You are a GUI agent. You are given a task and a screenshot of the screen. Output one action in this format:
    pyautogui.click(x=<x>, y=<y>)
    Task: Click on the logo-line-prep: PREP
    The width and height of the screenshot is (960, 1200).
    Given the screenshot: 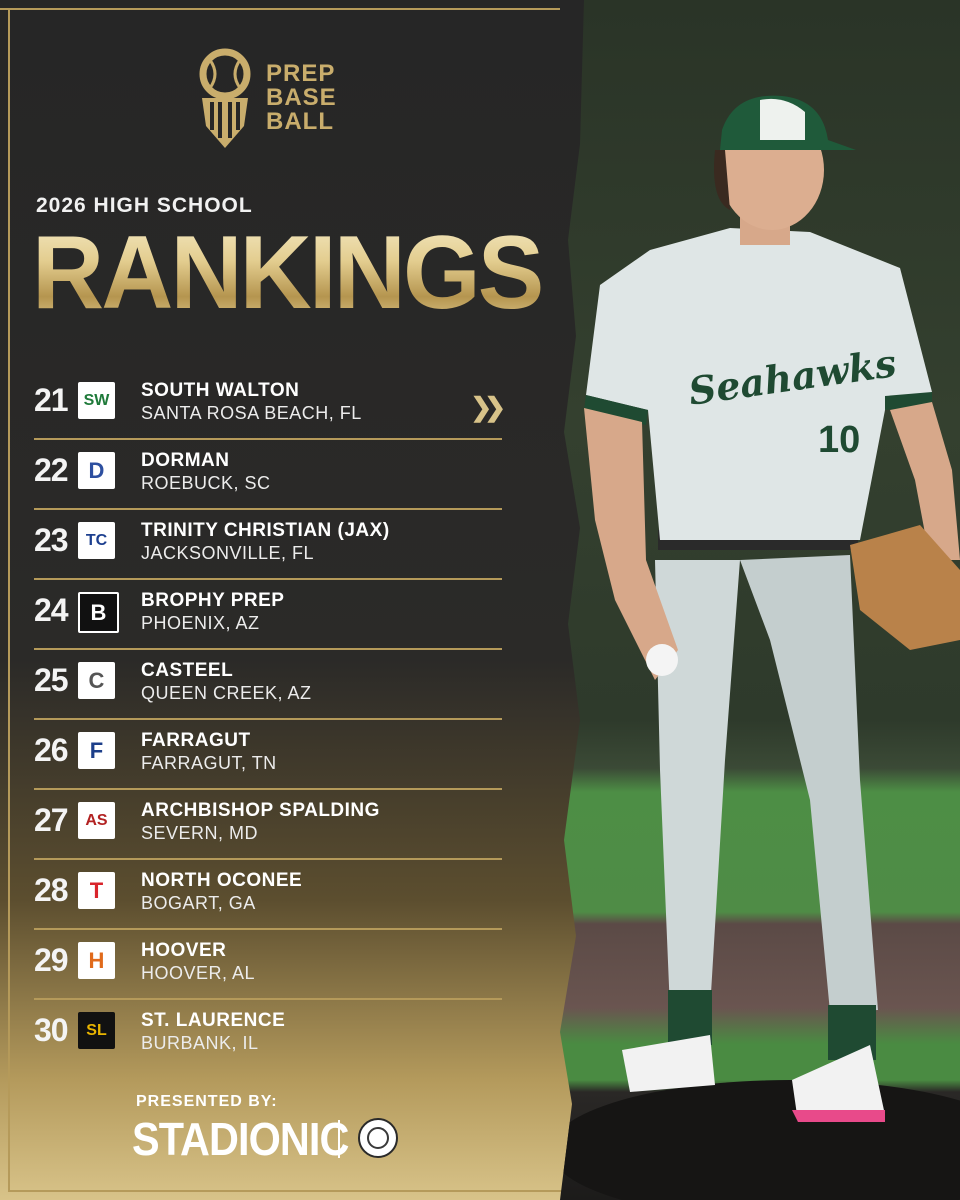 What is the action you would take?
    pyautogui.click(x=301, y=73)
    